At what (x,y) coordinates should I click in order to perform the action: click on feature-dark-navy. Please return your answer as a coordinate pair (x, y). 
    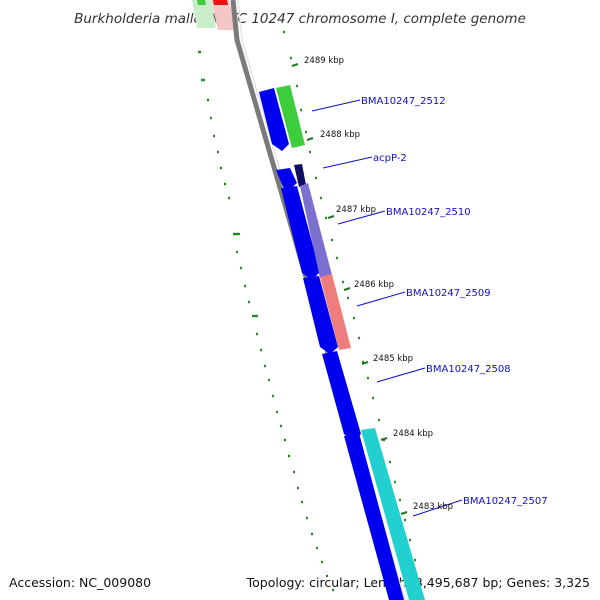
    Looking at the image, I should click on (300, 175).